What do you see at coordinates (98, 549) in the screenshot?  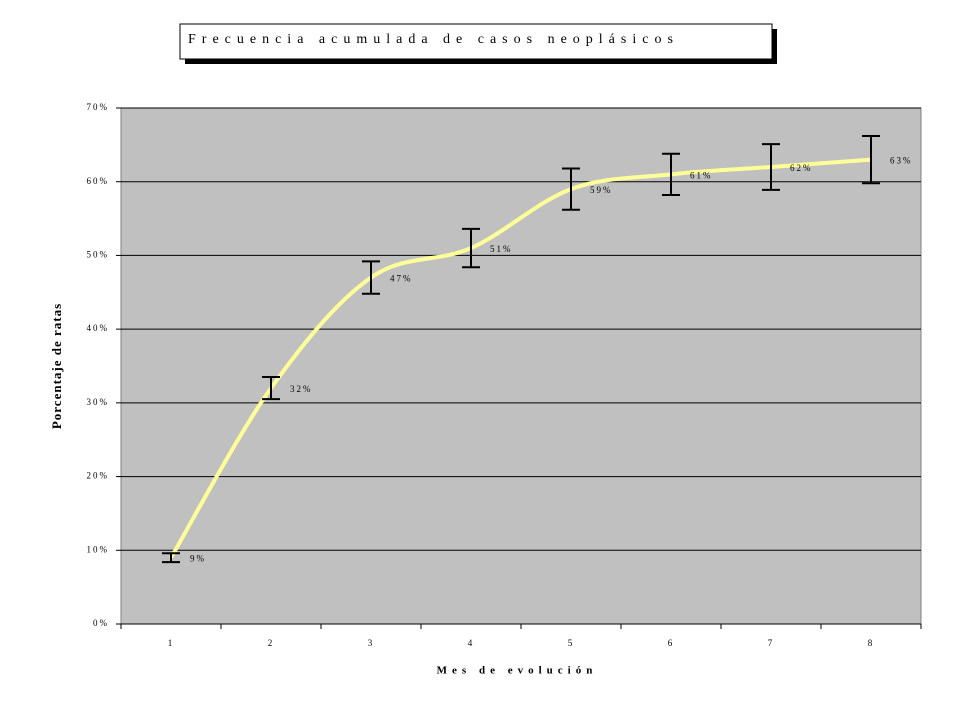 I see `y-tick-label: 10%` at bounding box center [98, 549].